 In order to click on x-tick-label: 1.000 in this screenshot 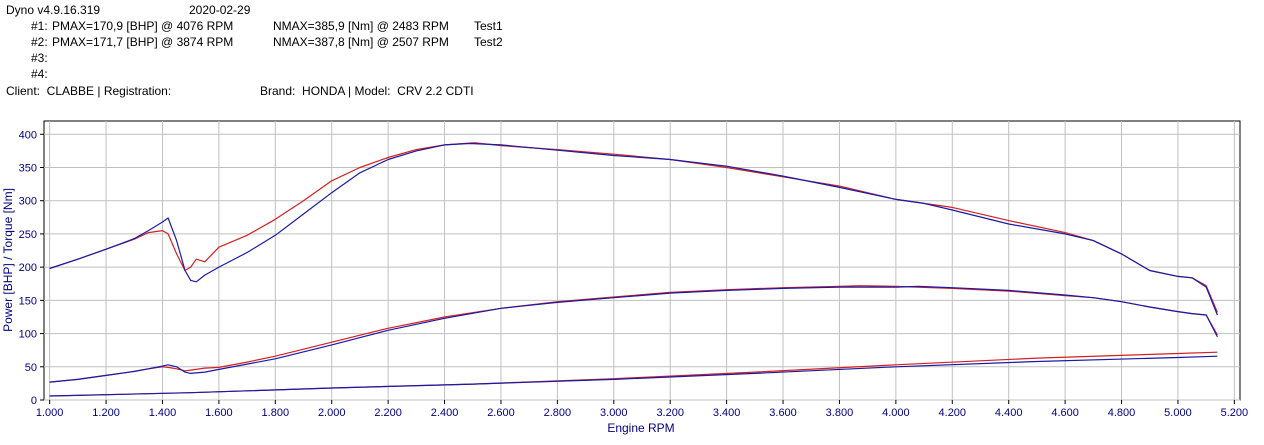, I will do `click(50, 413)`.